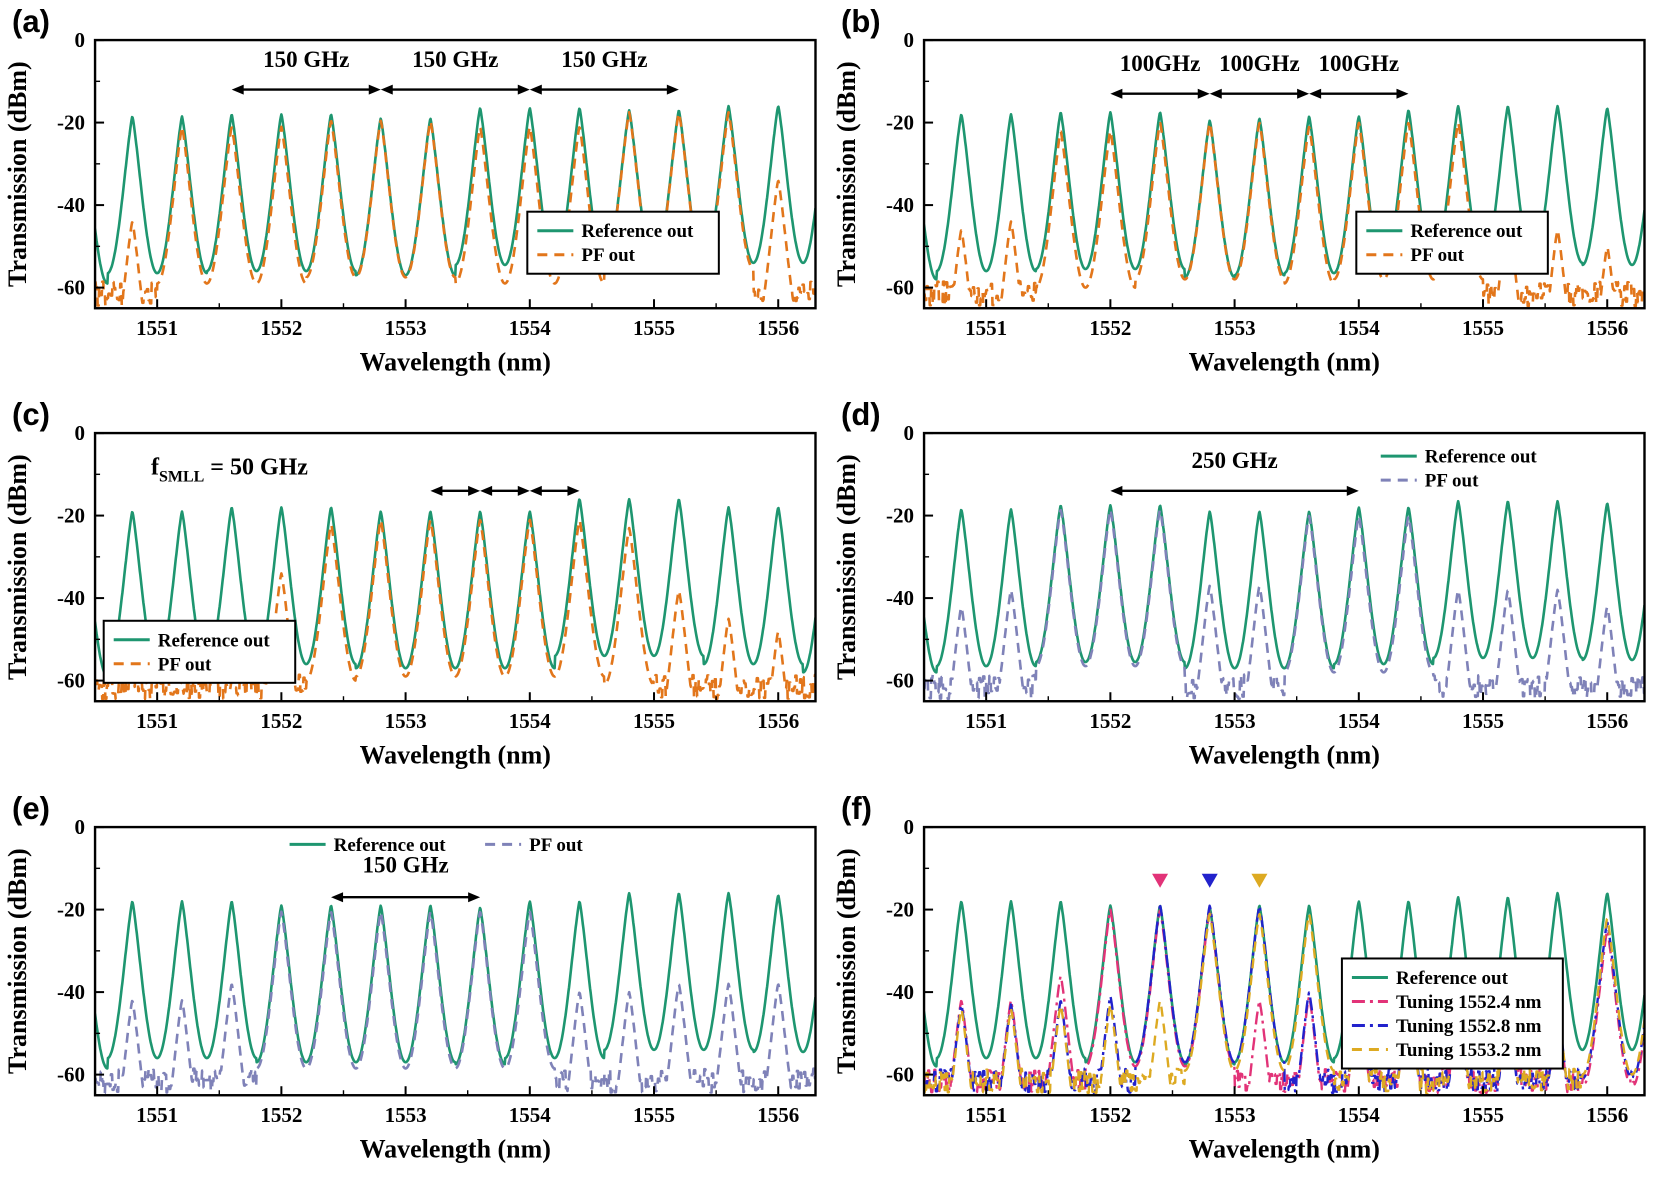 This screenshot has width=1657, height=1180. What do you see at coordinates (455, 1148) in the screenshot?
I see `x-axis-label: Wavelength (nm)` at bounding box center [455, 1148].